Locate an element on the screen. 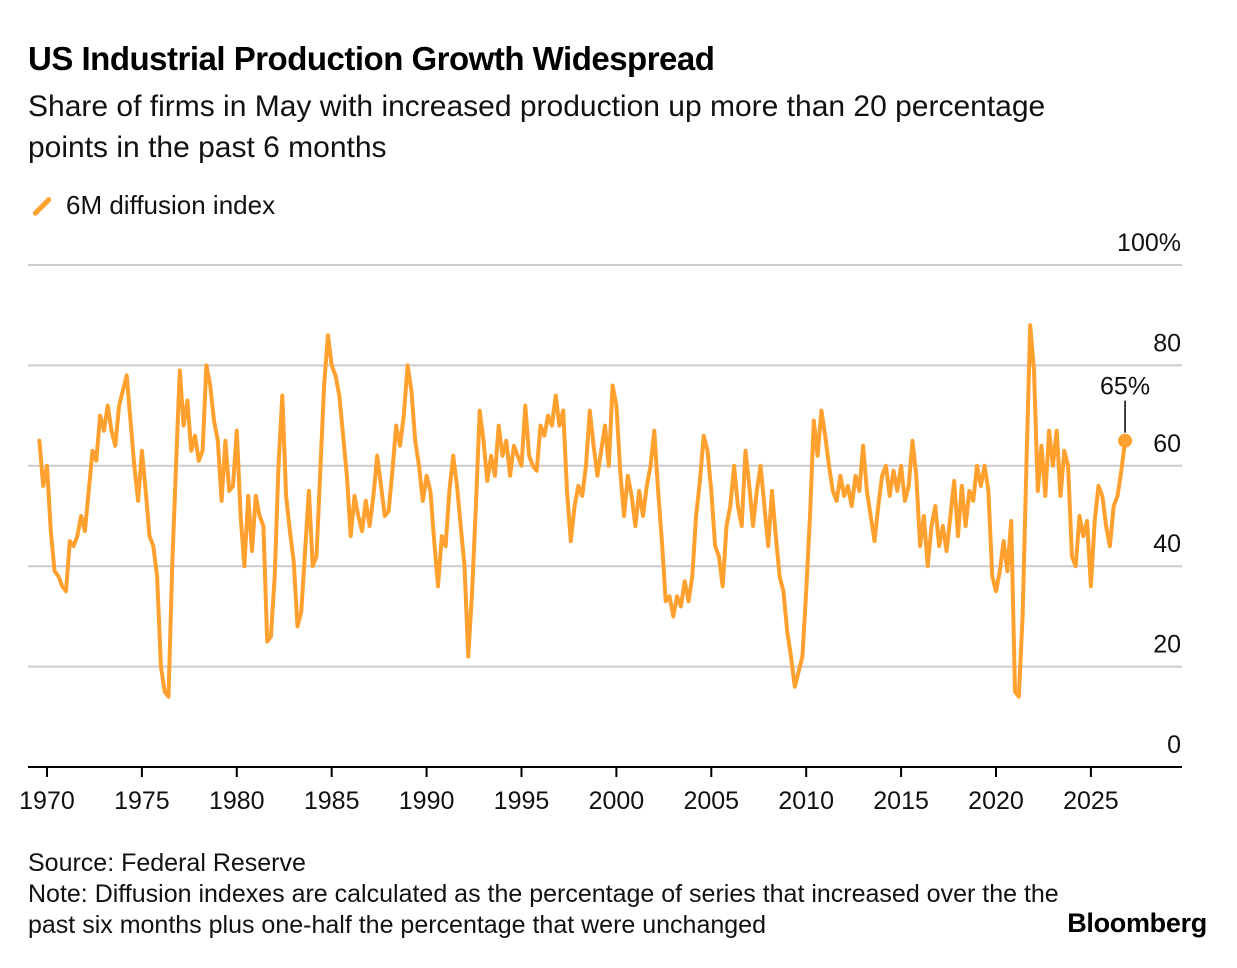 Image resolution: width=1237 pixels, height=968 pixels. x-tick-label-1980: 1980 is located at coordinates (237, 801).